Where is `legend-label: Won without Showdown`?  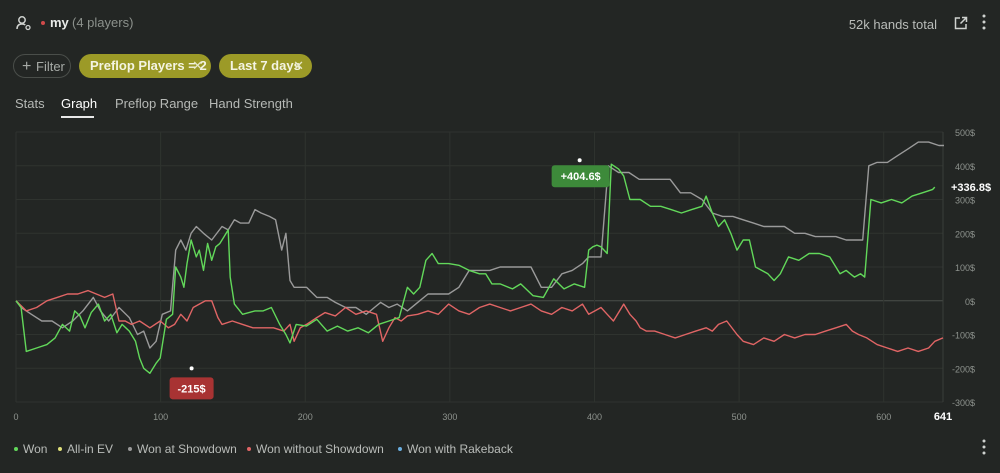
legend-label: Won without Showdown is located at coordinates (320, 449).